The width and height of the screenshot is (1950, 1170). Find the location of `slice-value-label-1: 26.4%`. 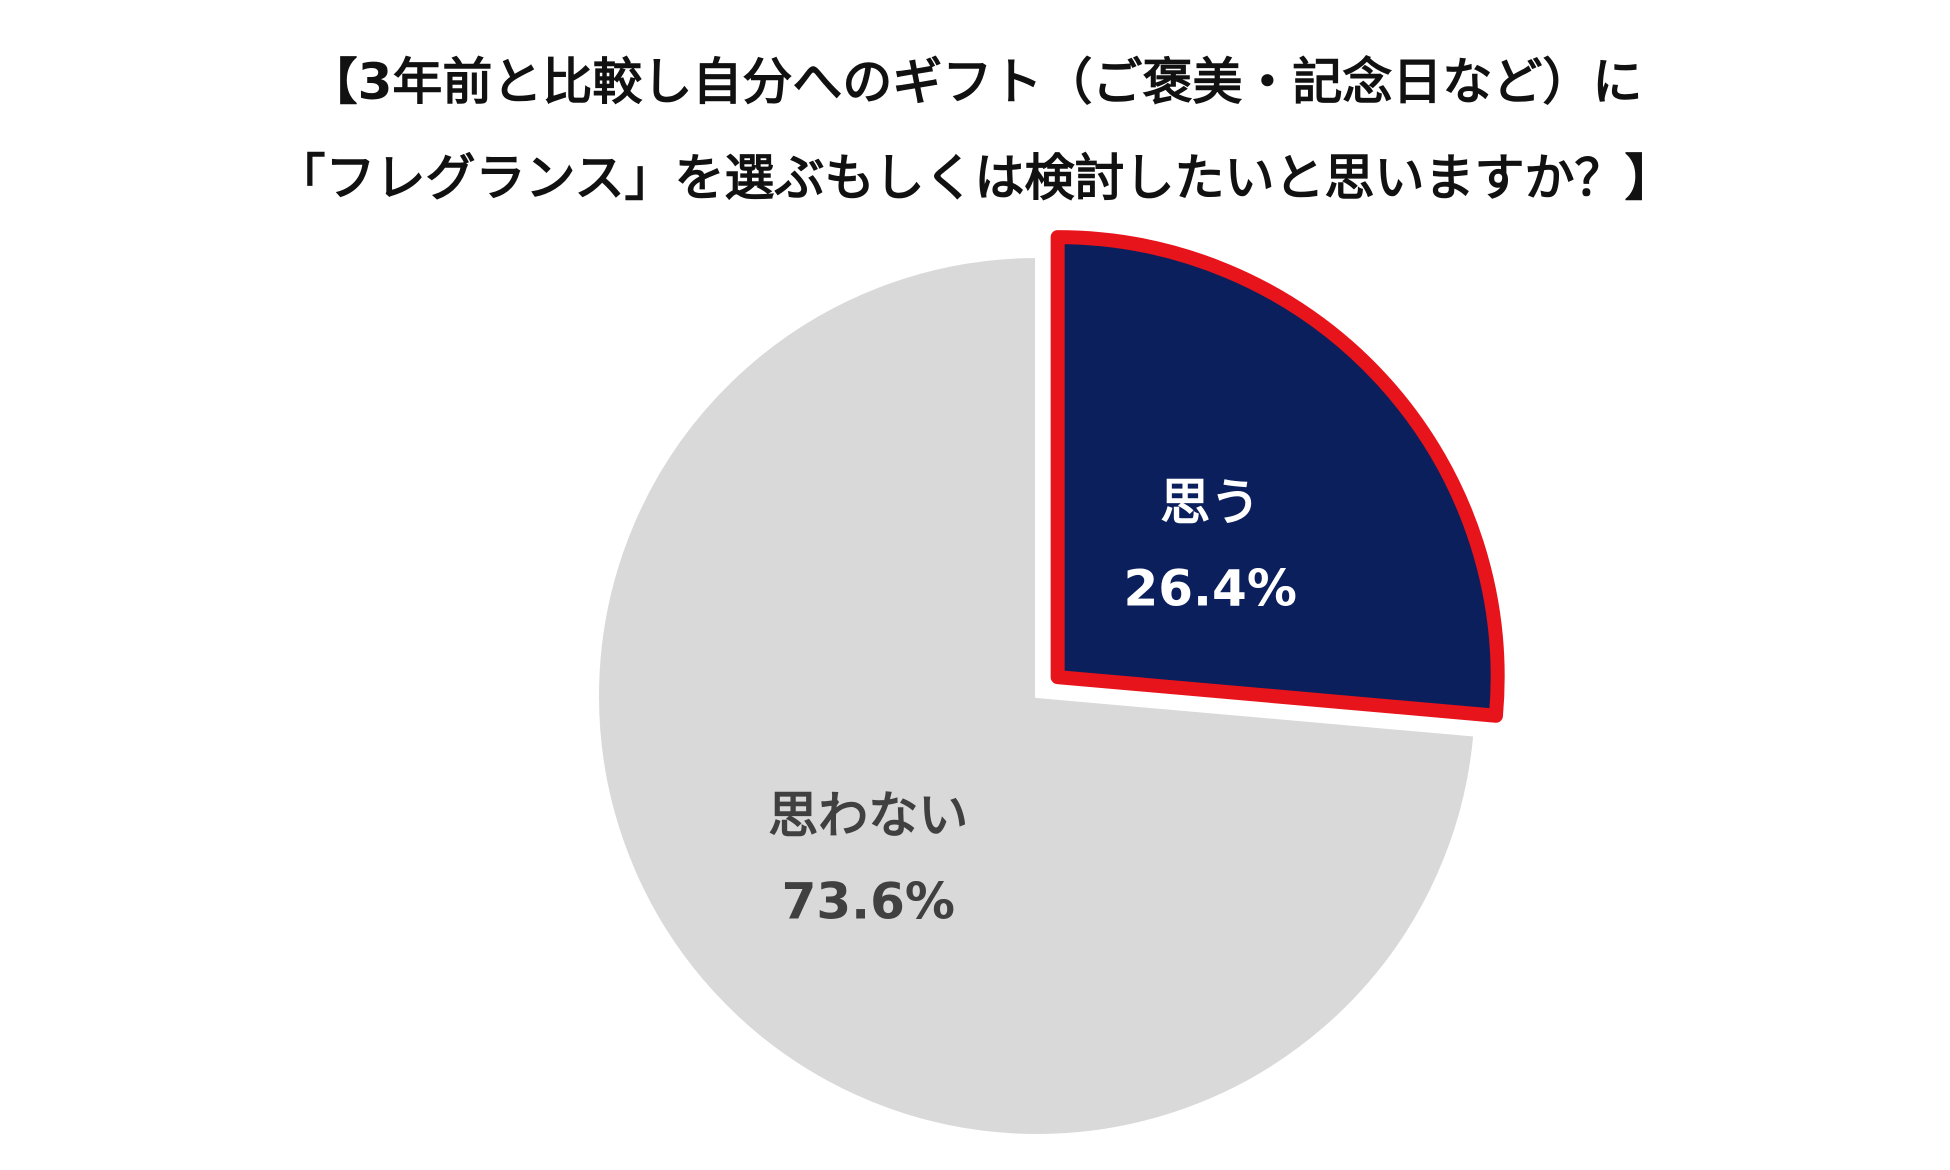

slice-value-label-1: 26.4% is located at coordinates (1209, 588).